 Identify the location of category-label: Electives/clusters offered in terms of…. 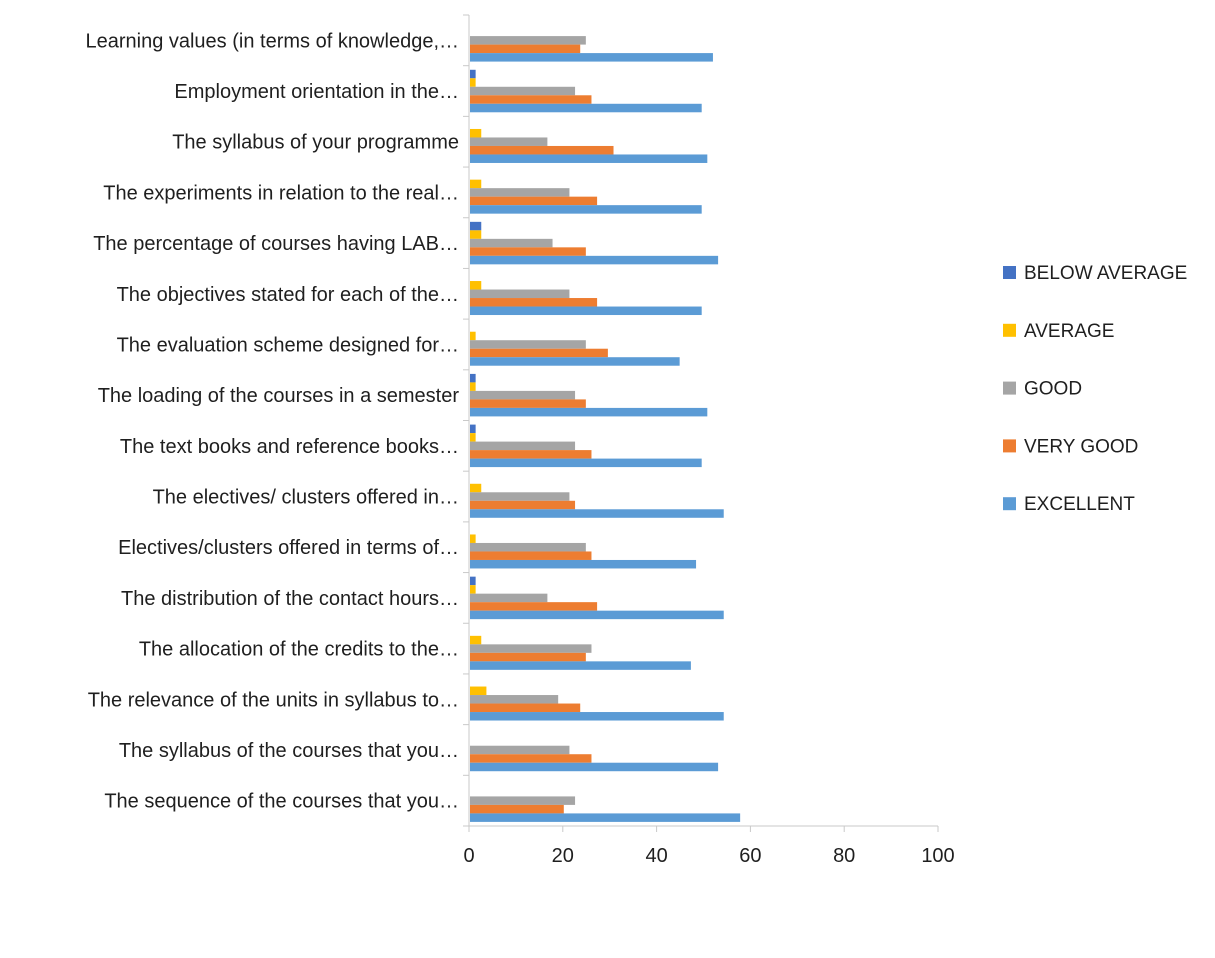
(288, 548).